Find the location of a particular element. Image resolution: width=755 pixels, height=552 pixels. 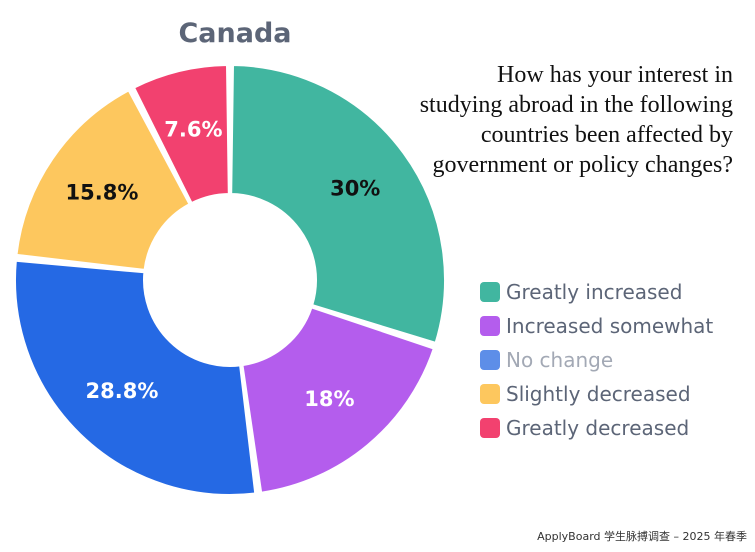

legend-item-4: Greatly decreased is located at coordinates (596, 428).